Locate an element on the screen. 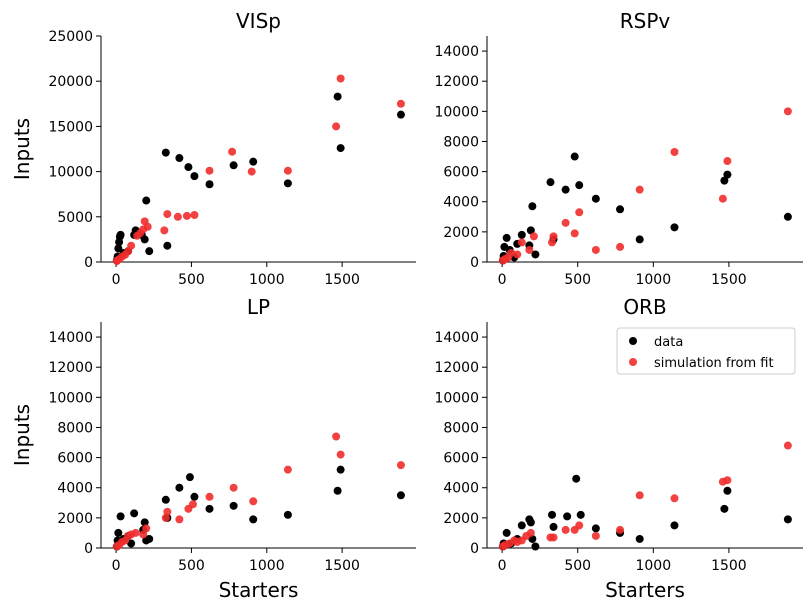 The image size is (811, 611). legend-label: data is located at coordinates (668, 342).